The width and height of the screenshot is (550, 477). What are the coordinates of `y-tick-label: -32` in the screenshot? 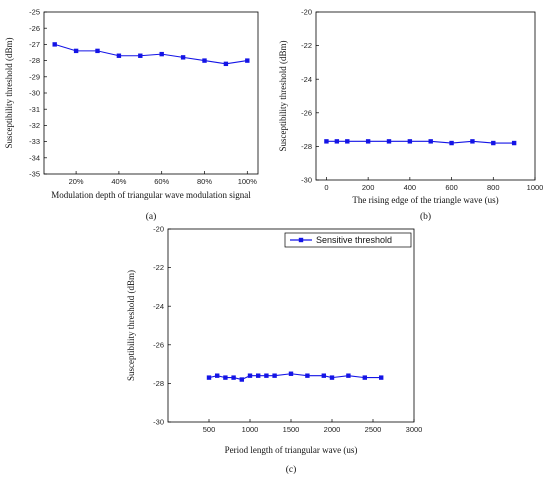 It's located at (34, 125).